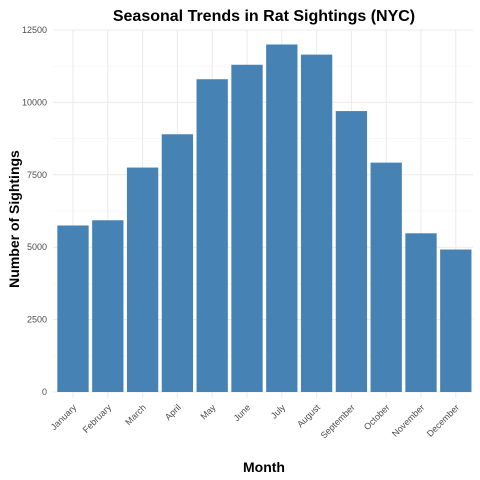 Image resolution: width=480 pixels, height=480 pixels. I want to click on bar-february, so click(108, 306).